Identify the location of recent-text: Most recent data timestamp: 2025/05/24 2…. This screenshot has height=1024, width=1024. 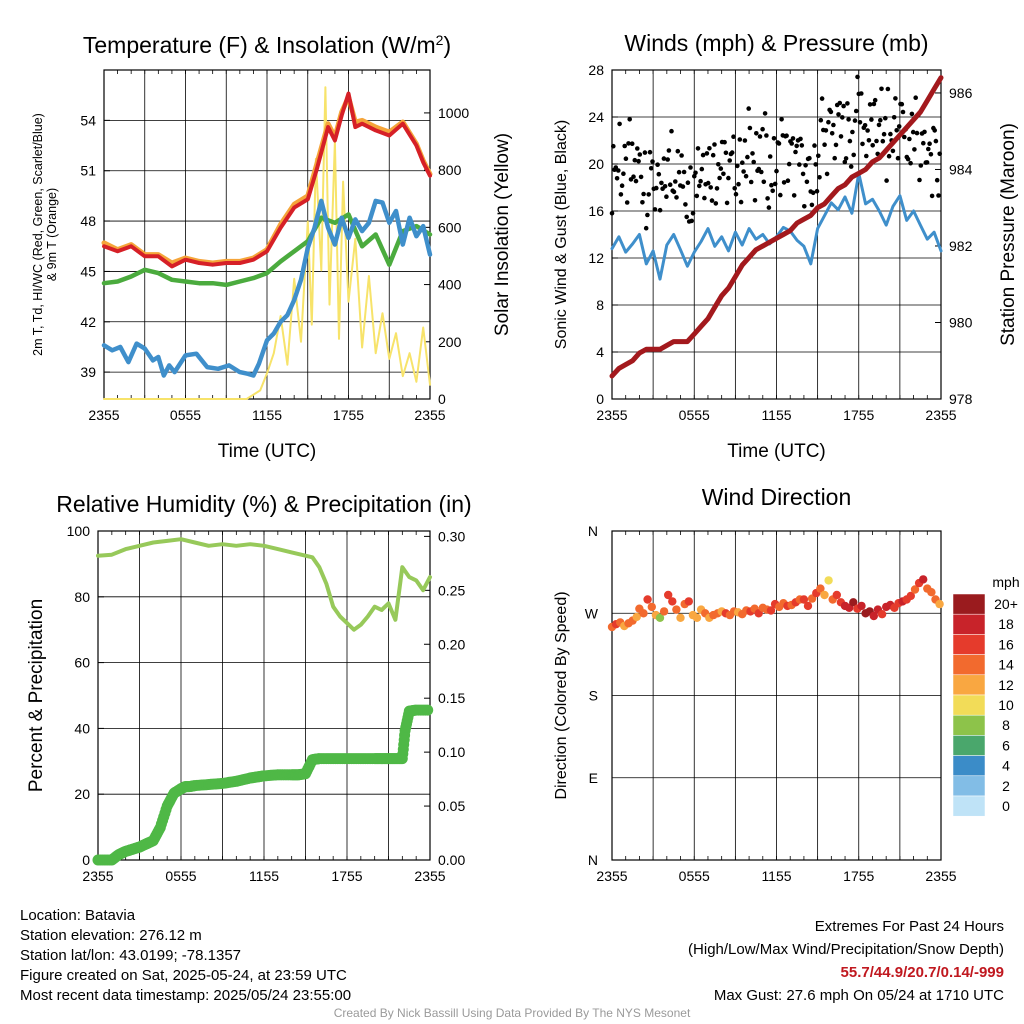
(186, 995).